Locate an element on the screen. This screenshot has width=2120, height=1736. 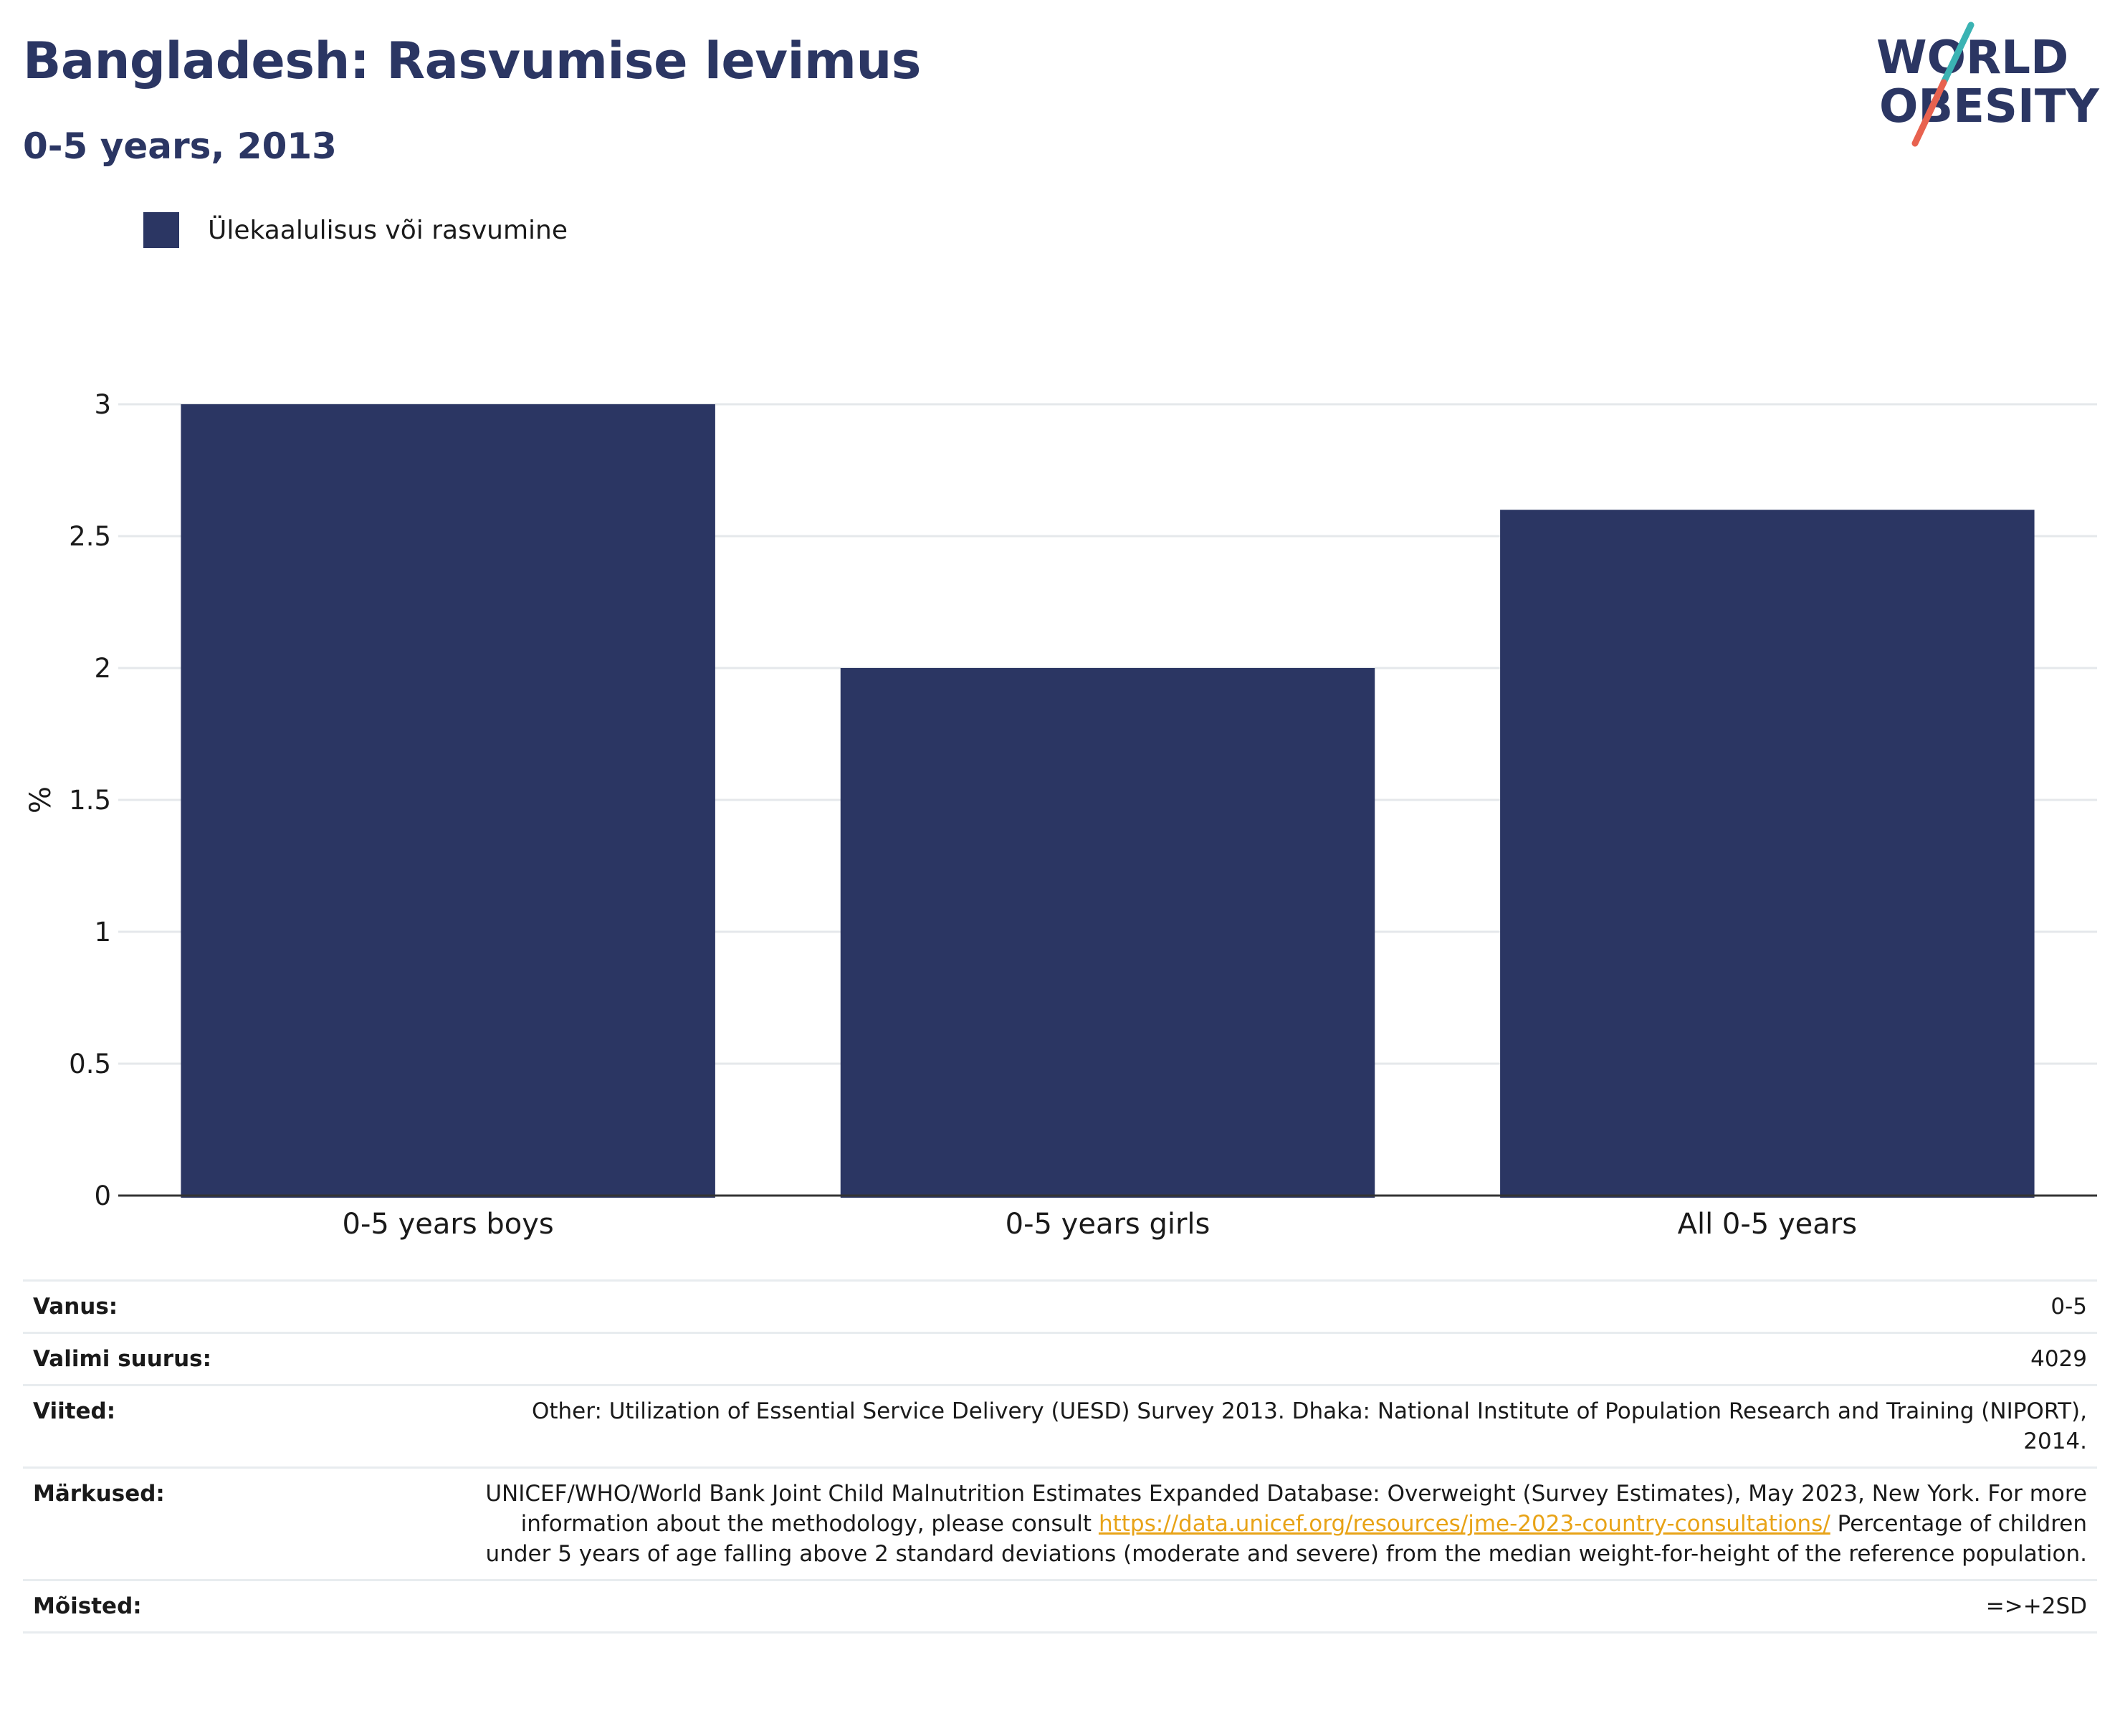
logo-text-world: WORLD is located at coordinates (1972, 58).